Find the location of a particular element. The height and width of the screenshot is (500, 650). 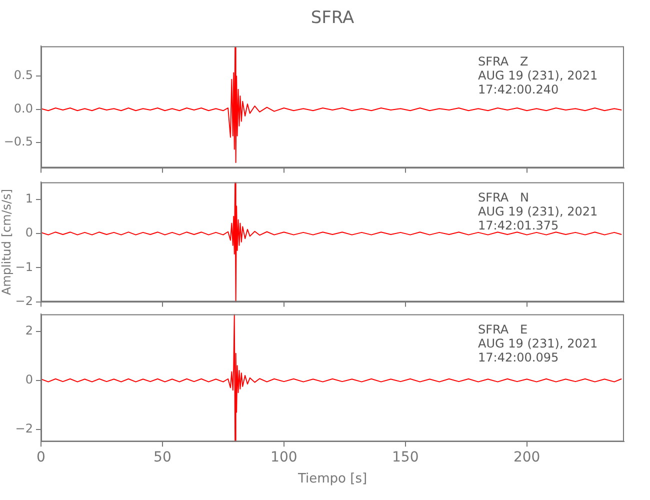

y-tick-label: −0.5 is located at coordinates (18, 141).